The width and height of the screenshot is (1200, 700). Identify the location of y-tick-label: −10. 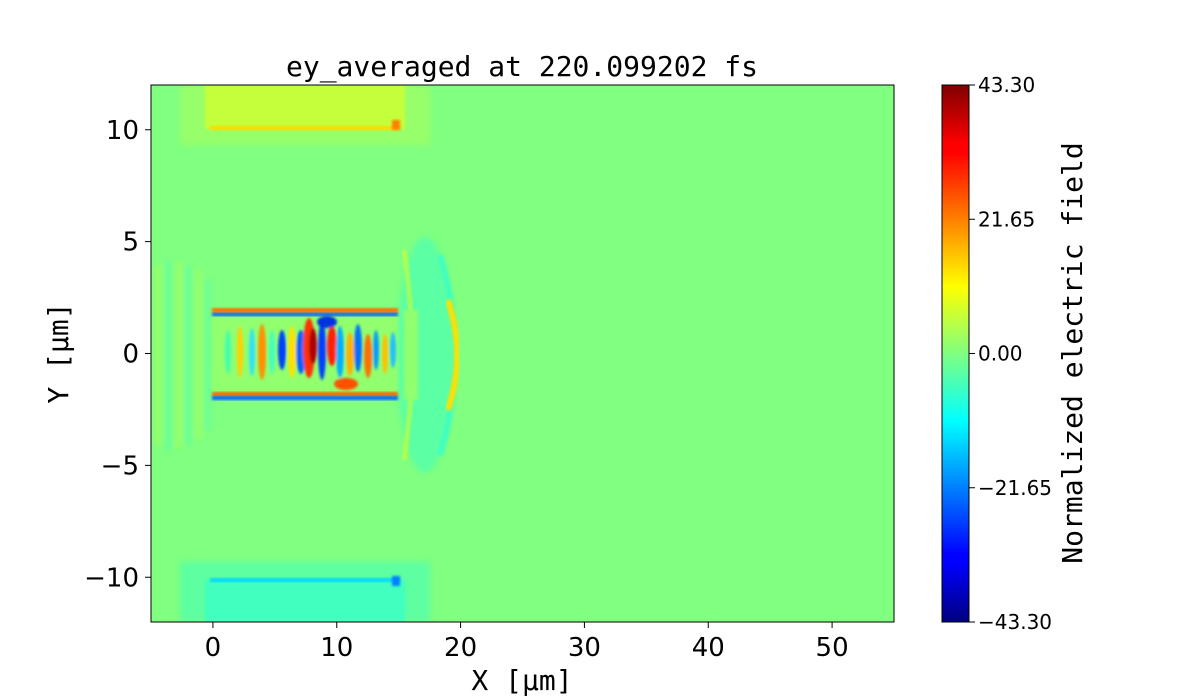
(111, 578).